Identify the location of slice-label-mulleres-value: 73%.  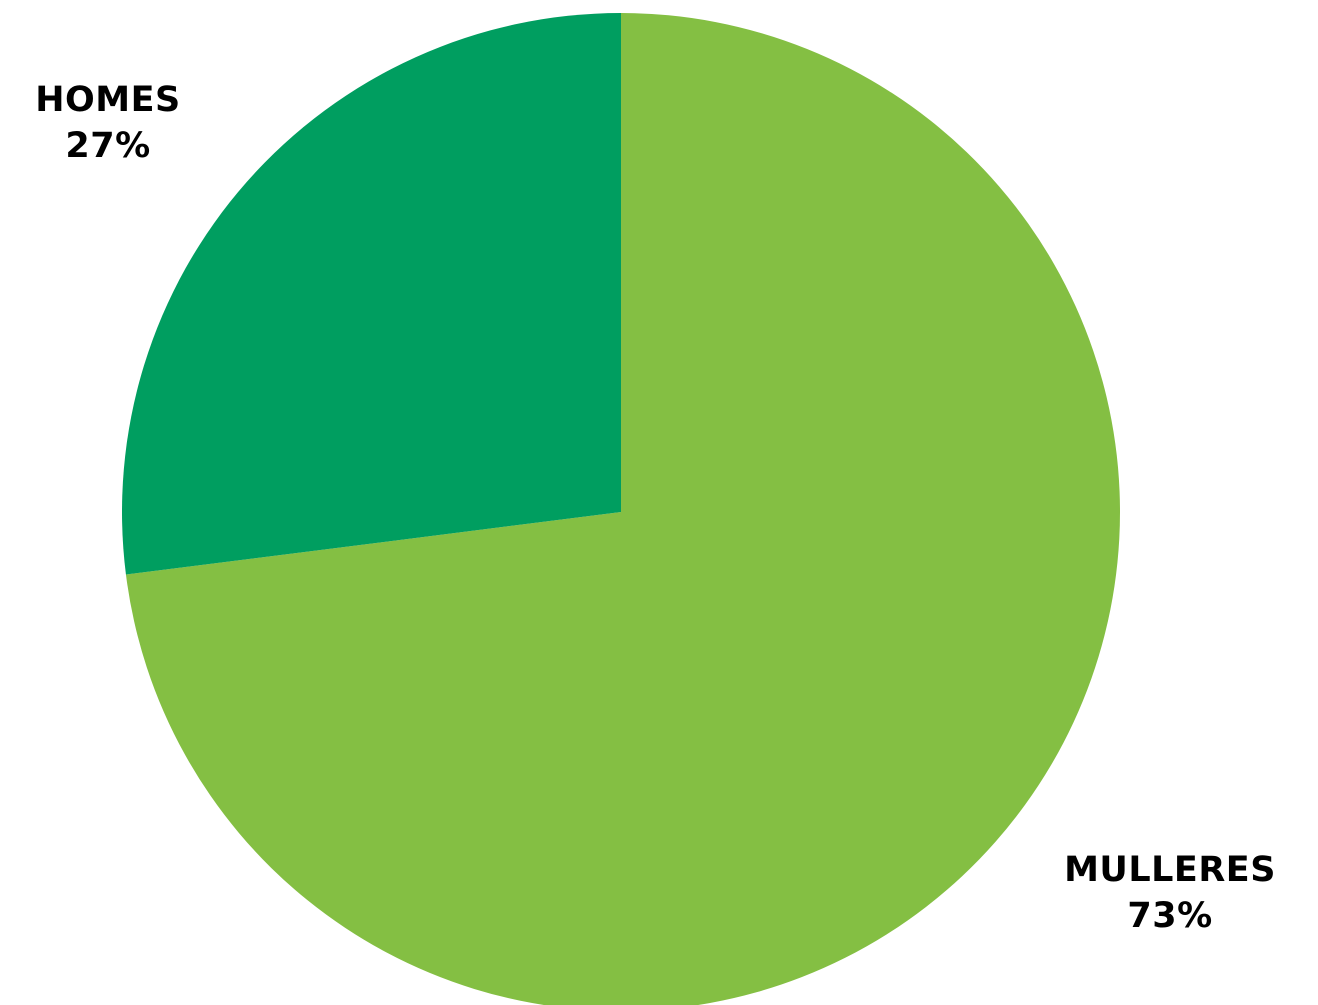
(1170, 916).